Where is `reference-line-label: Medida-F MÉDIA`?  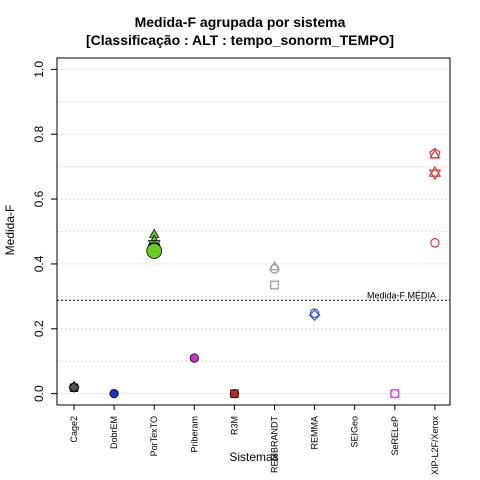
reference-line-label: Medida-F MÉDIA is located at coordinates (401, 295).